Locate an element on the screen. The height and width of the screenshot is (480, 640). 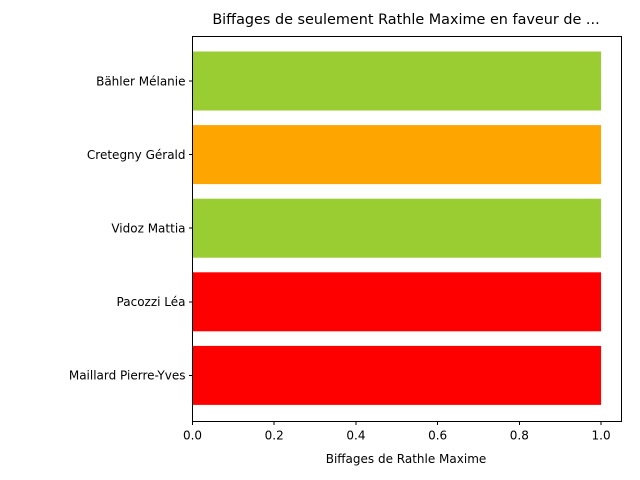
x-tick-label: 1.0 is located at coordinates (601, 436).